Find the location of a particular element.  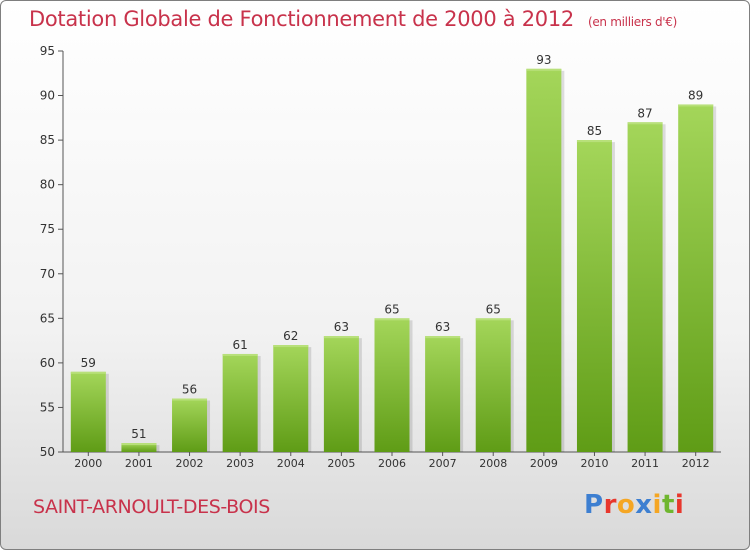

x-tick-label: 2009 is located at coordinates (544, 463).